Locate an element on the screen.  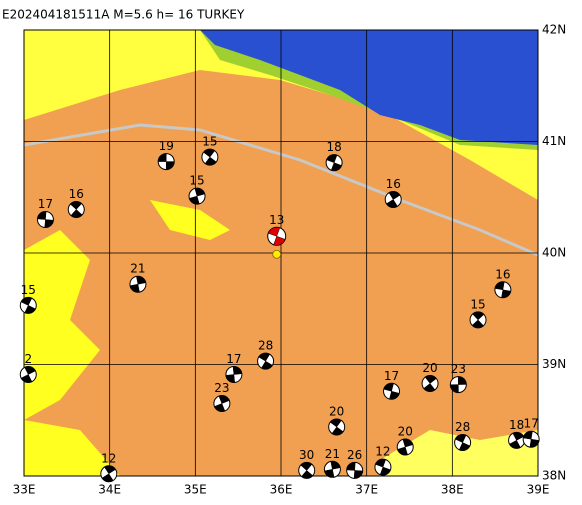
epicenter is located at coordinates (277, 254).